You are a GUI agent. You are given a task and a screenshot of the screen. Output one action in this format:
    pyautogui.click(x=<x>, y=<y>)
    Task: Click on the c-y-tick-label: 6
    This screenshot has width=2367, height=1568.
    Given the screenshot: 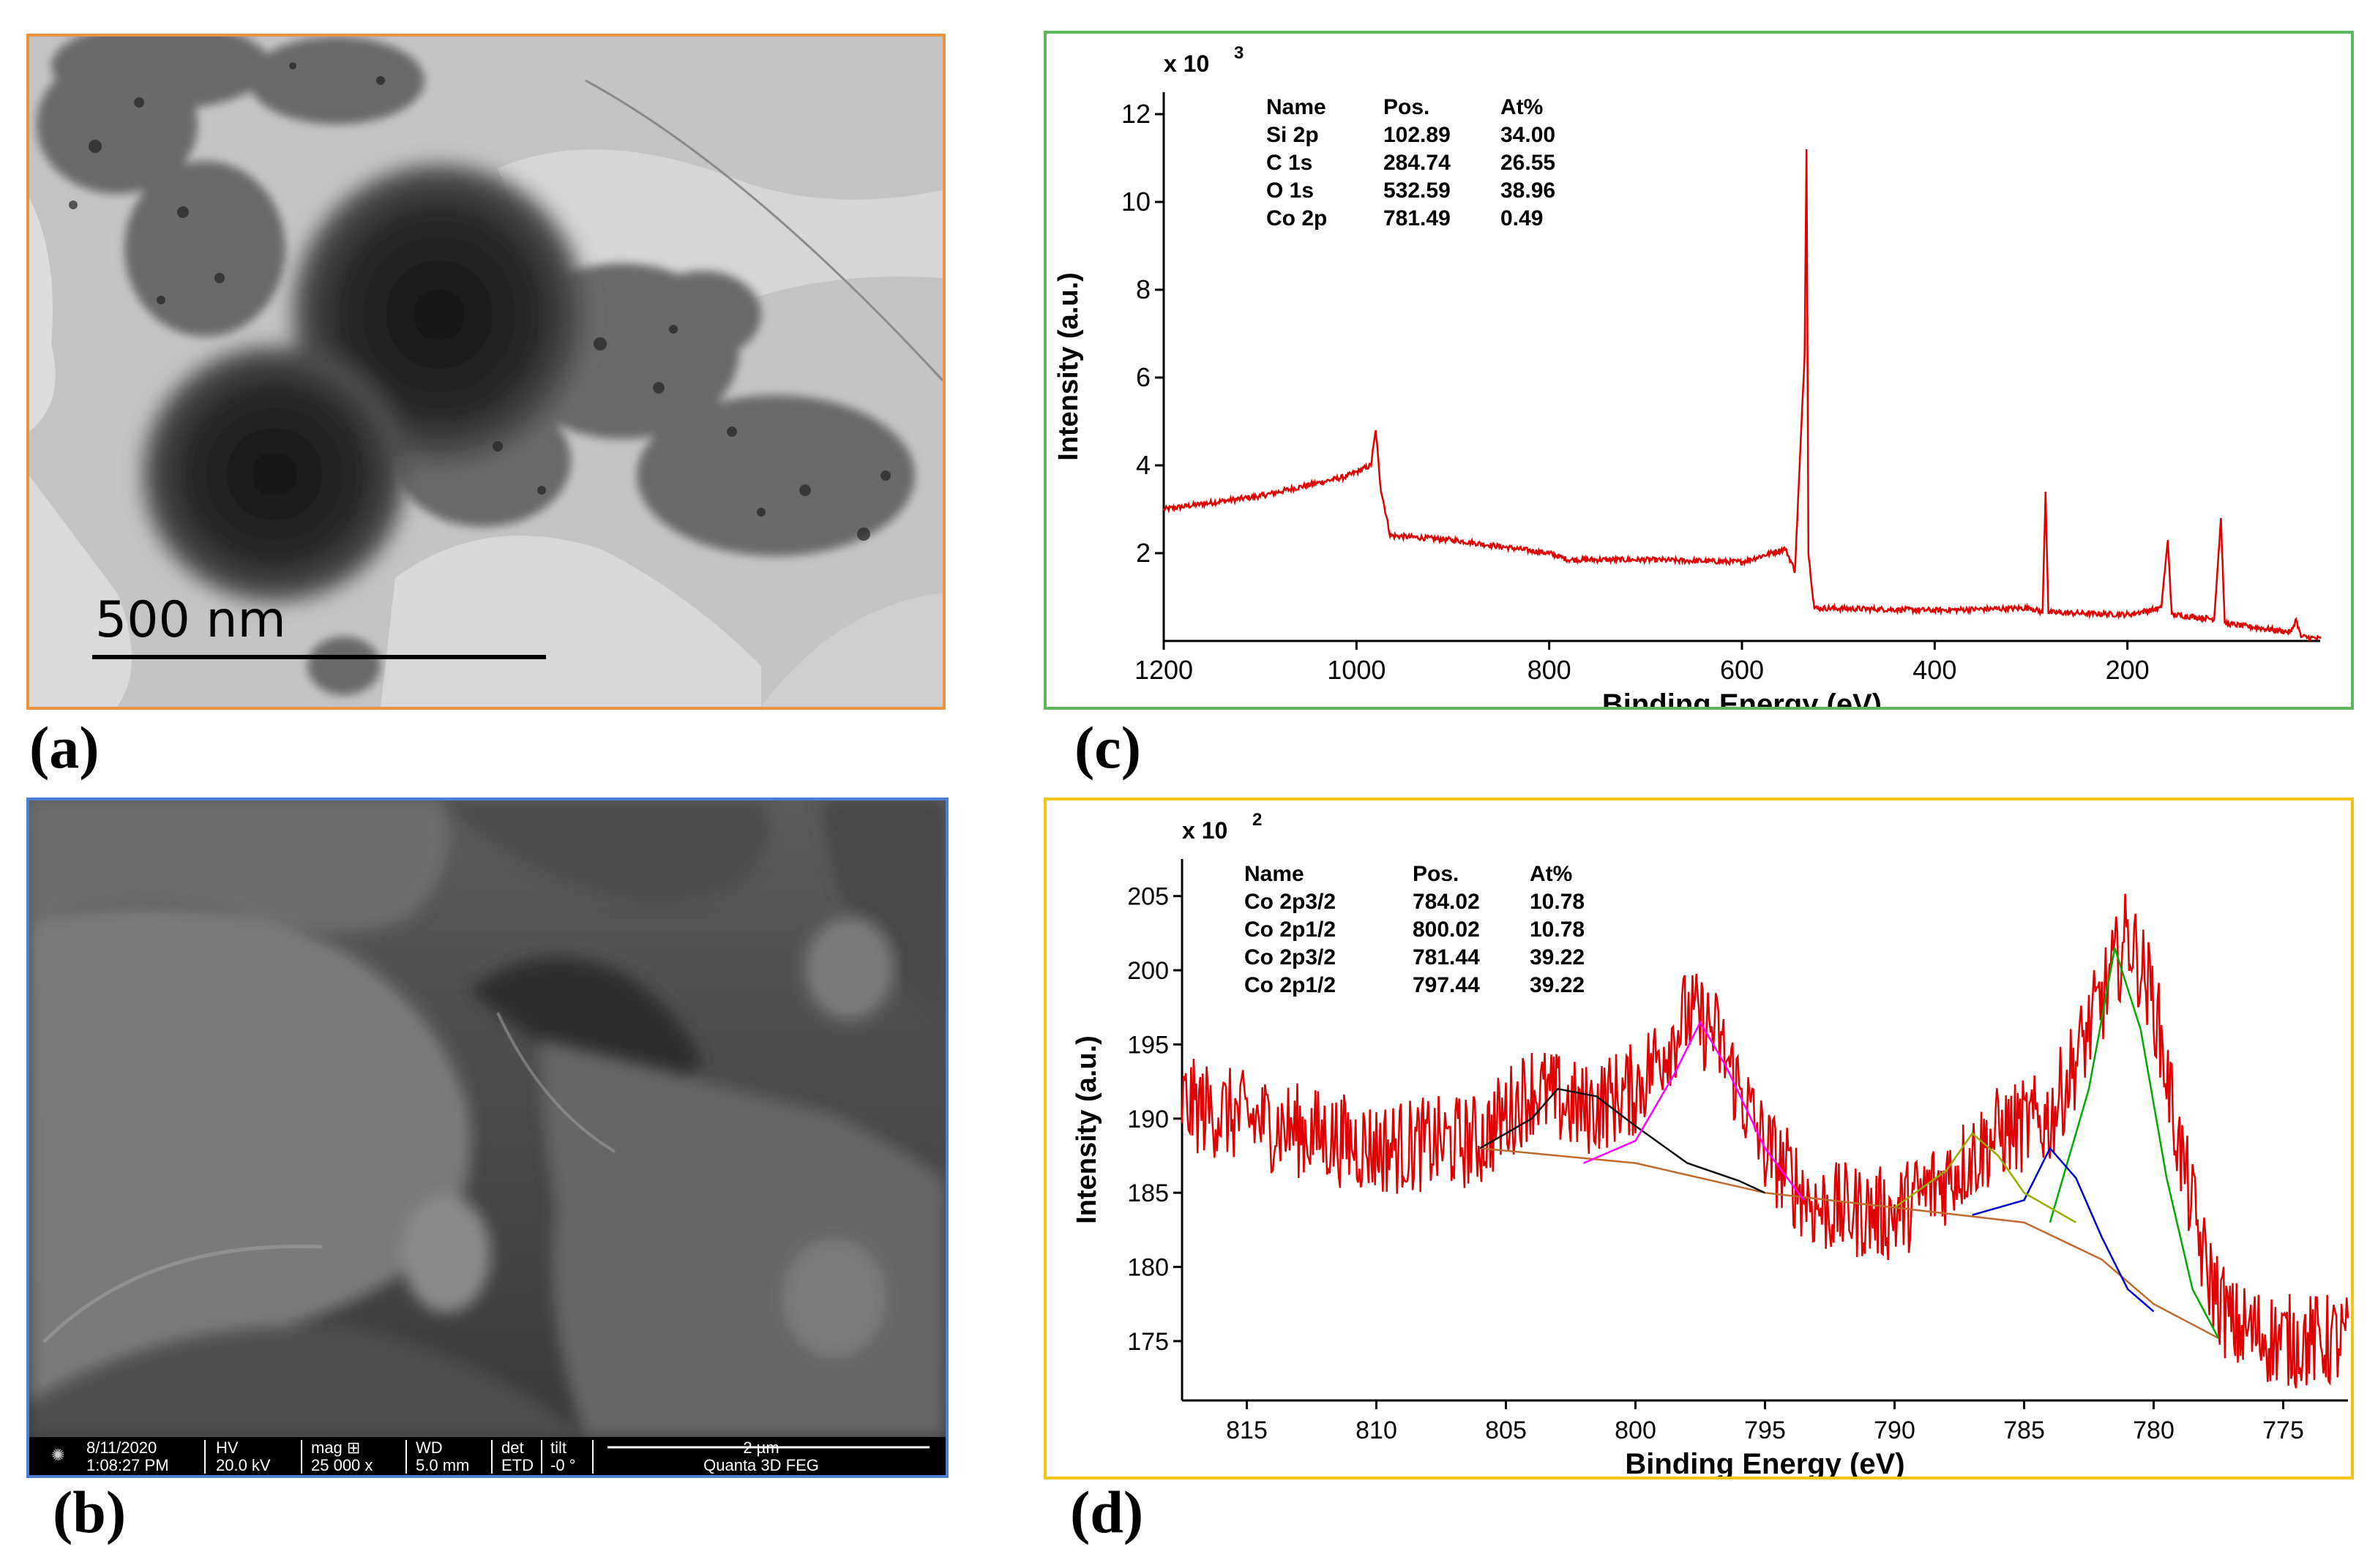 What is the action you would take?
    pyautogui.click(x=1143, y=377)
    